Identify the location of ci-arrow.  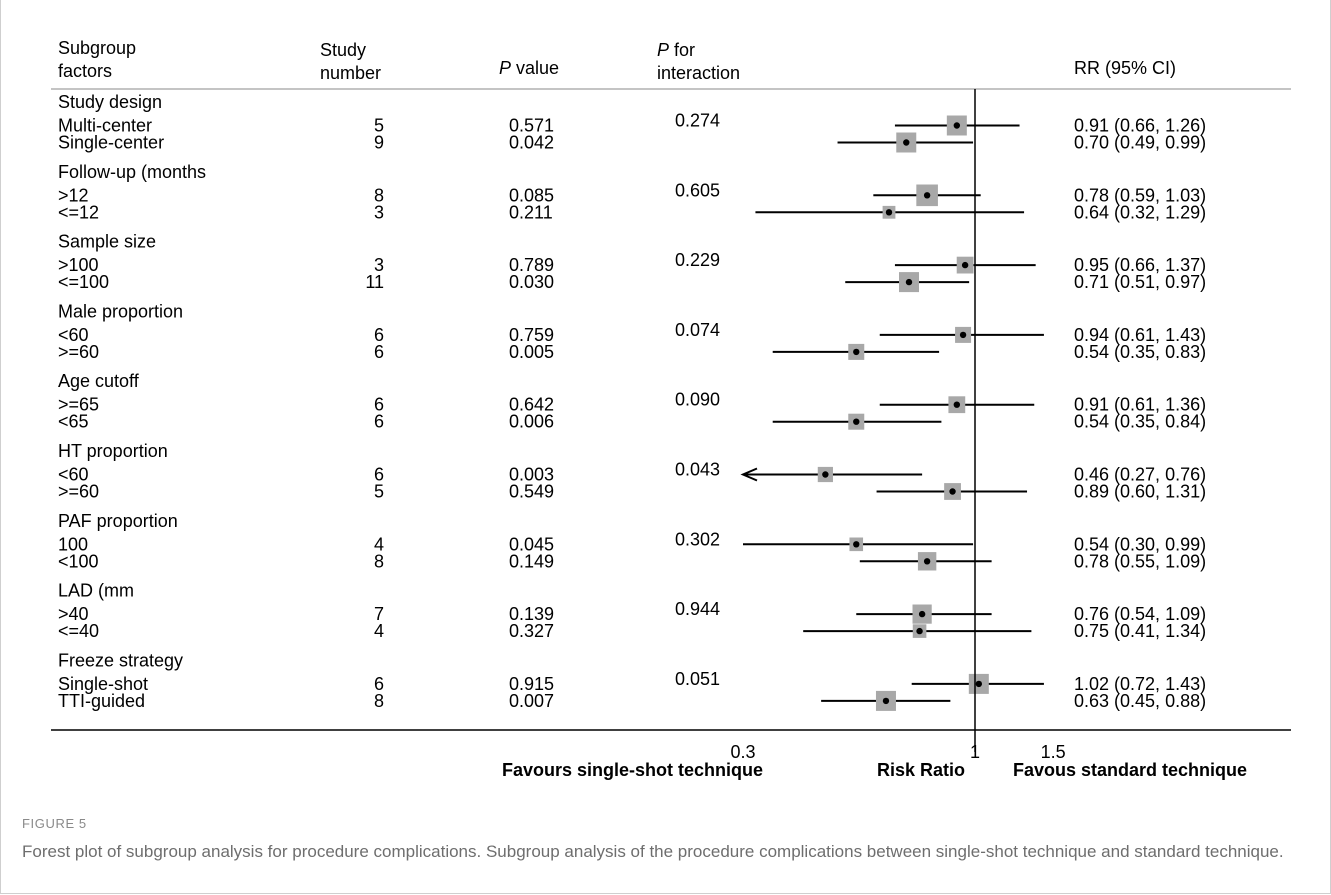
(749, 474).